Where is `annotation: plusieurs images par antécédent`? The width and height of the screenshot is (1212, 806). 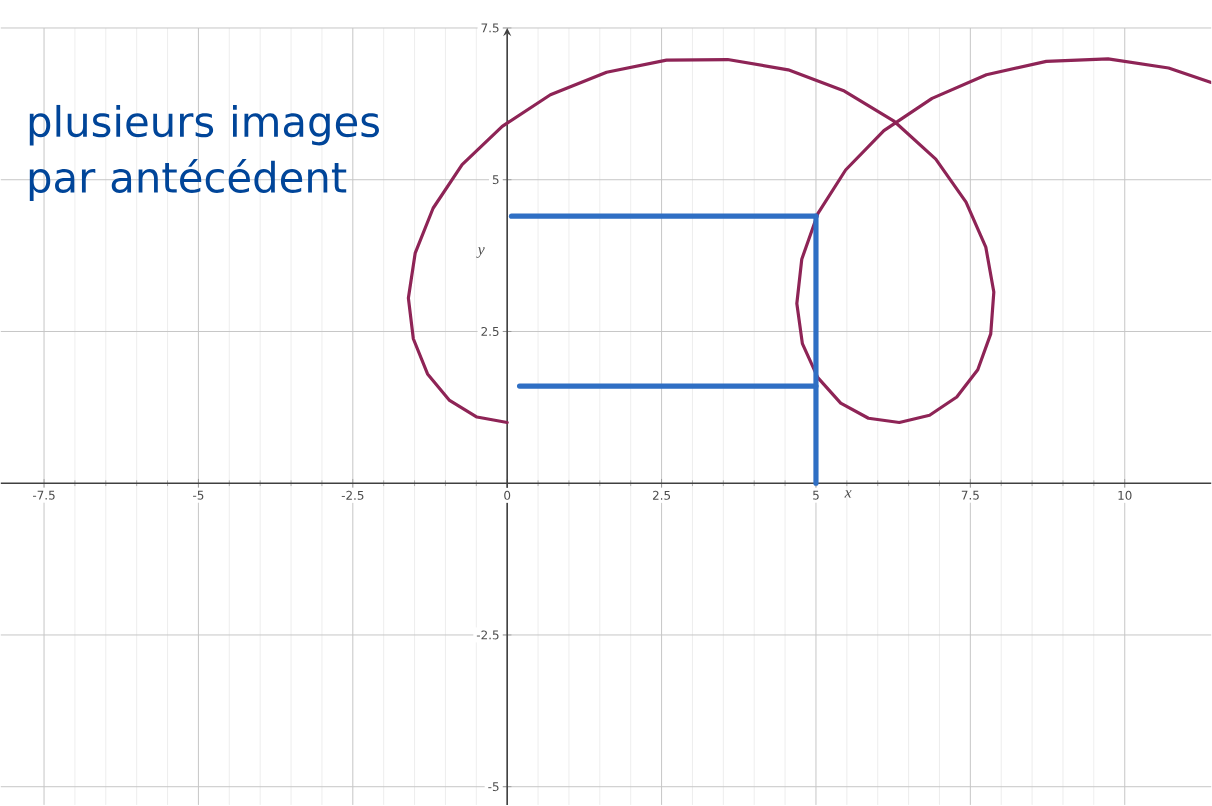
annotation: plusieurs images par antécédent is located at coordinates (204, 153).